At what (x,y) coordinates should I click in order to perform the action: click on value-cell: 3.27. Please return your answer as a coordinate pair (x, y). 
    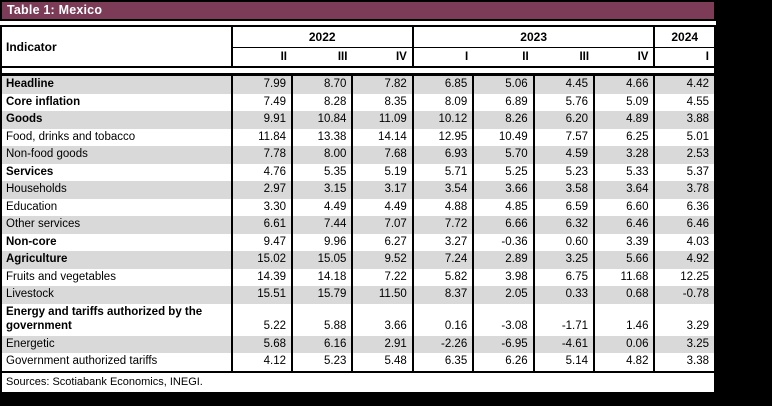
    Looking at the image, I should click on (442, 242).